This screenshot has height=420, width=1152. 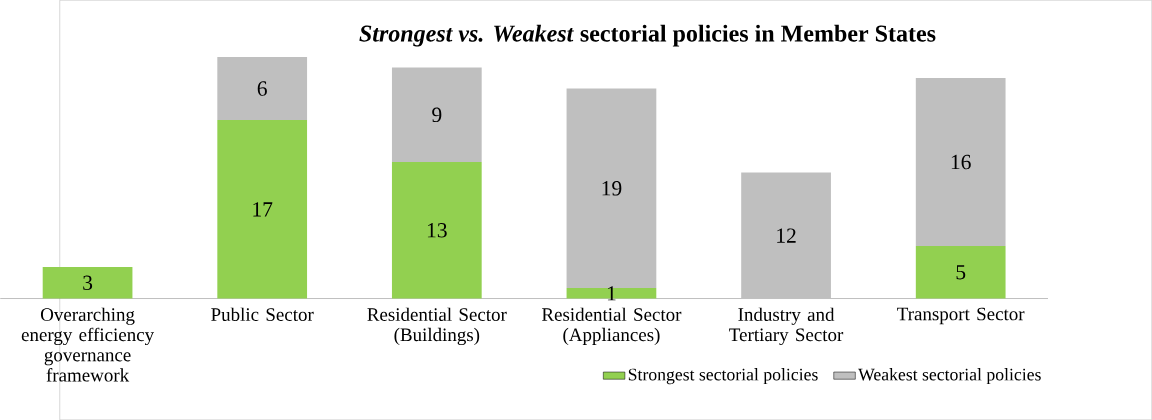 What do you see at coordinates (961, 316) in the screenshot?
I see `x-tick-label: Transport Sector` at bounding box center [961, 316].